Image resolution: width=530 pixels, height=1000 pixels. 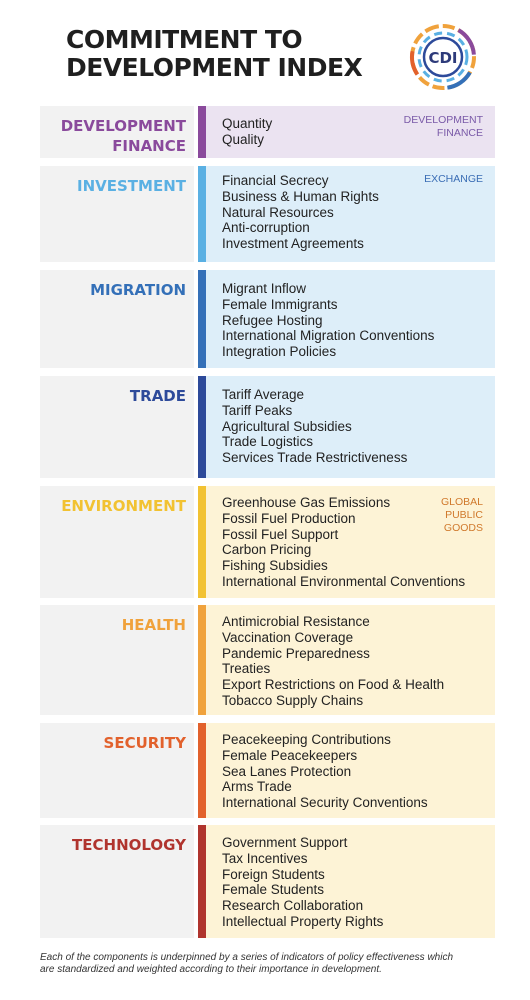 I want to click on indicator-item: Integration Policies, so click(x=279, y=352).